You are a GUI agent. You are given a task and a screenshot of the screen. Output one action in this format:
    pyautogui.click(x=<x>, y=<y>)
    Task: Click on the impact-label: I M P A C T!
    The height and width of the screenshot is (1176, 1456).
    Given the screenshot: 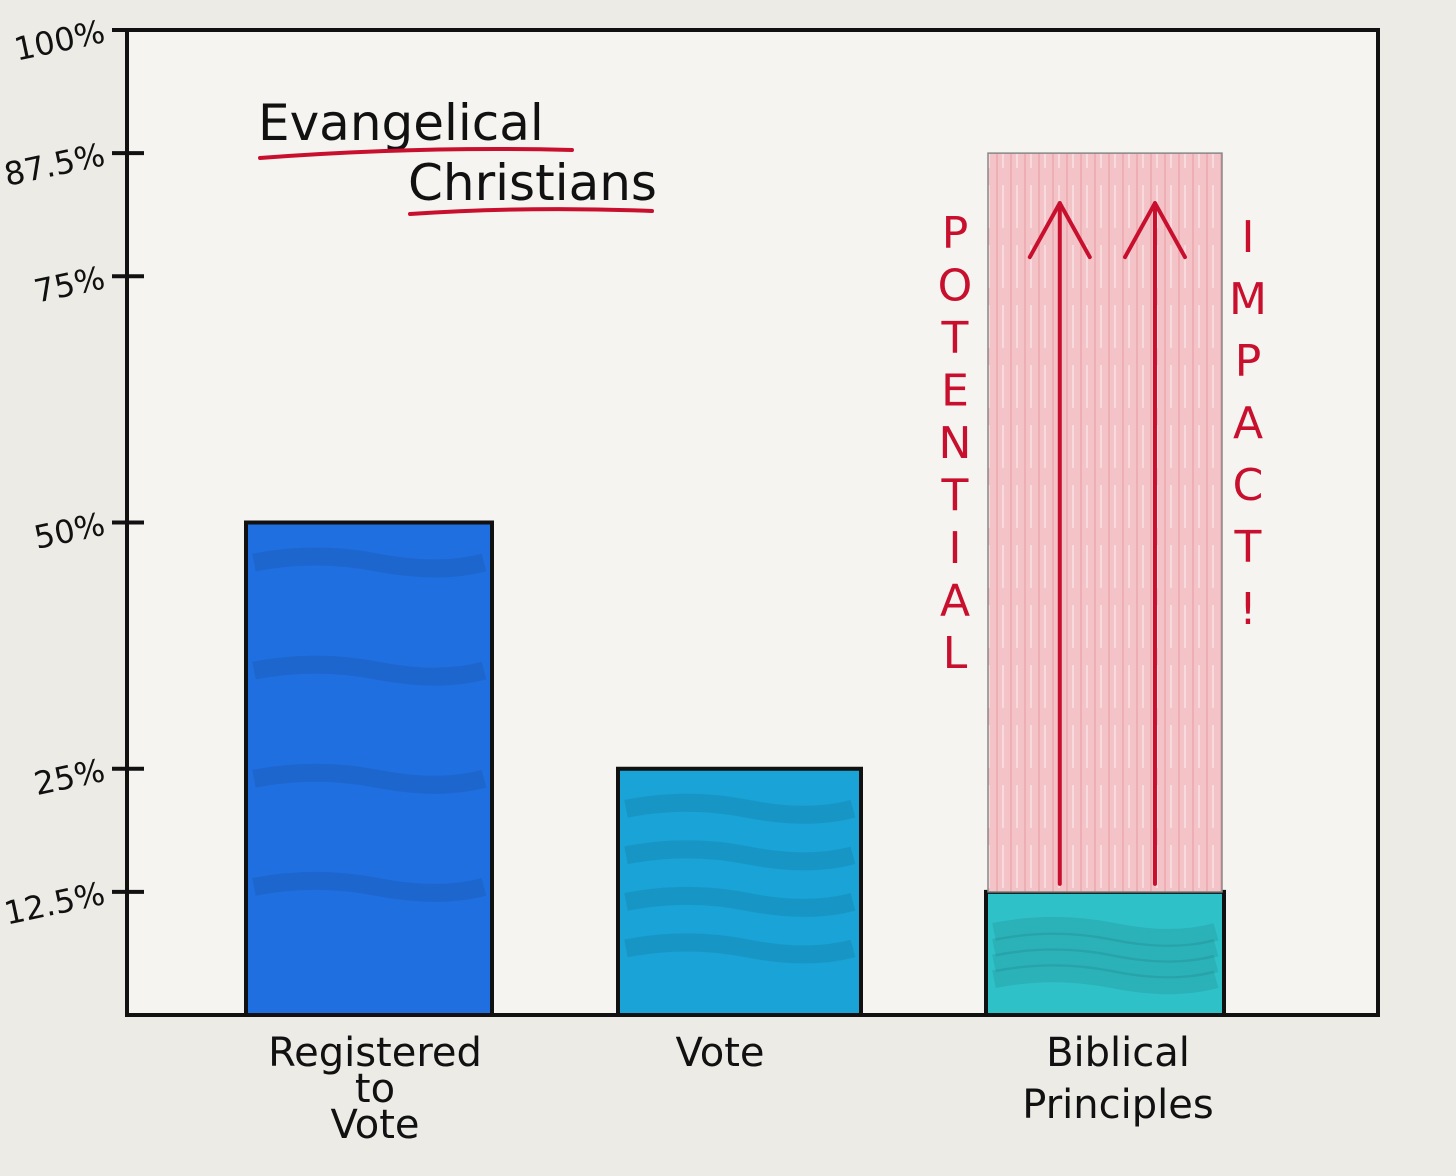 What is the action you would take?
    pyautogui.click(x=1248, y=423)
    